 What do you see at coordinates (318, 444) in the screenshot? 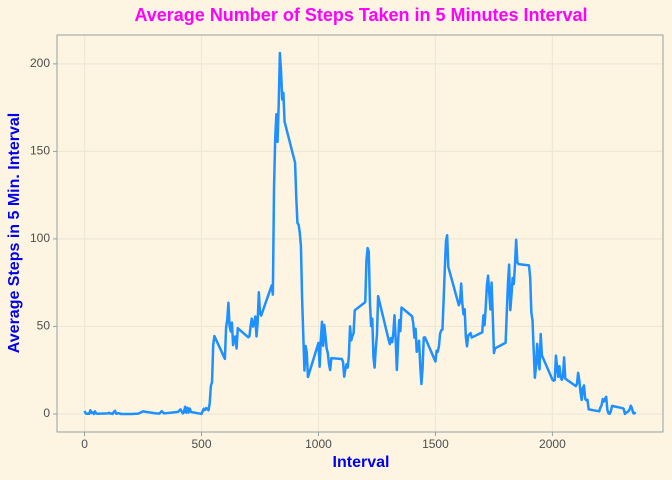
I see `x-tick-label: 1000` at bounding box center [318, 444].